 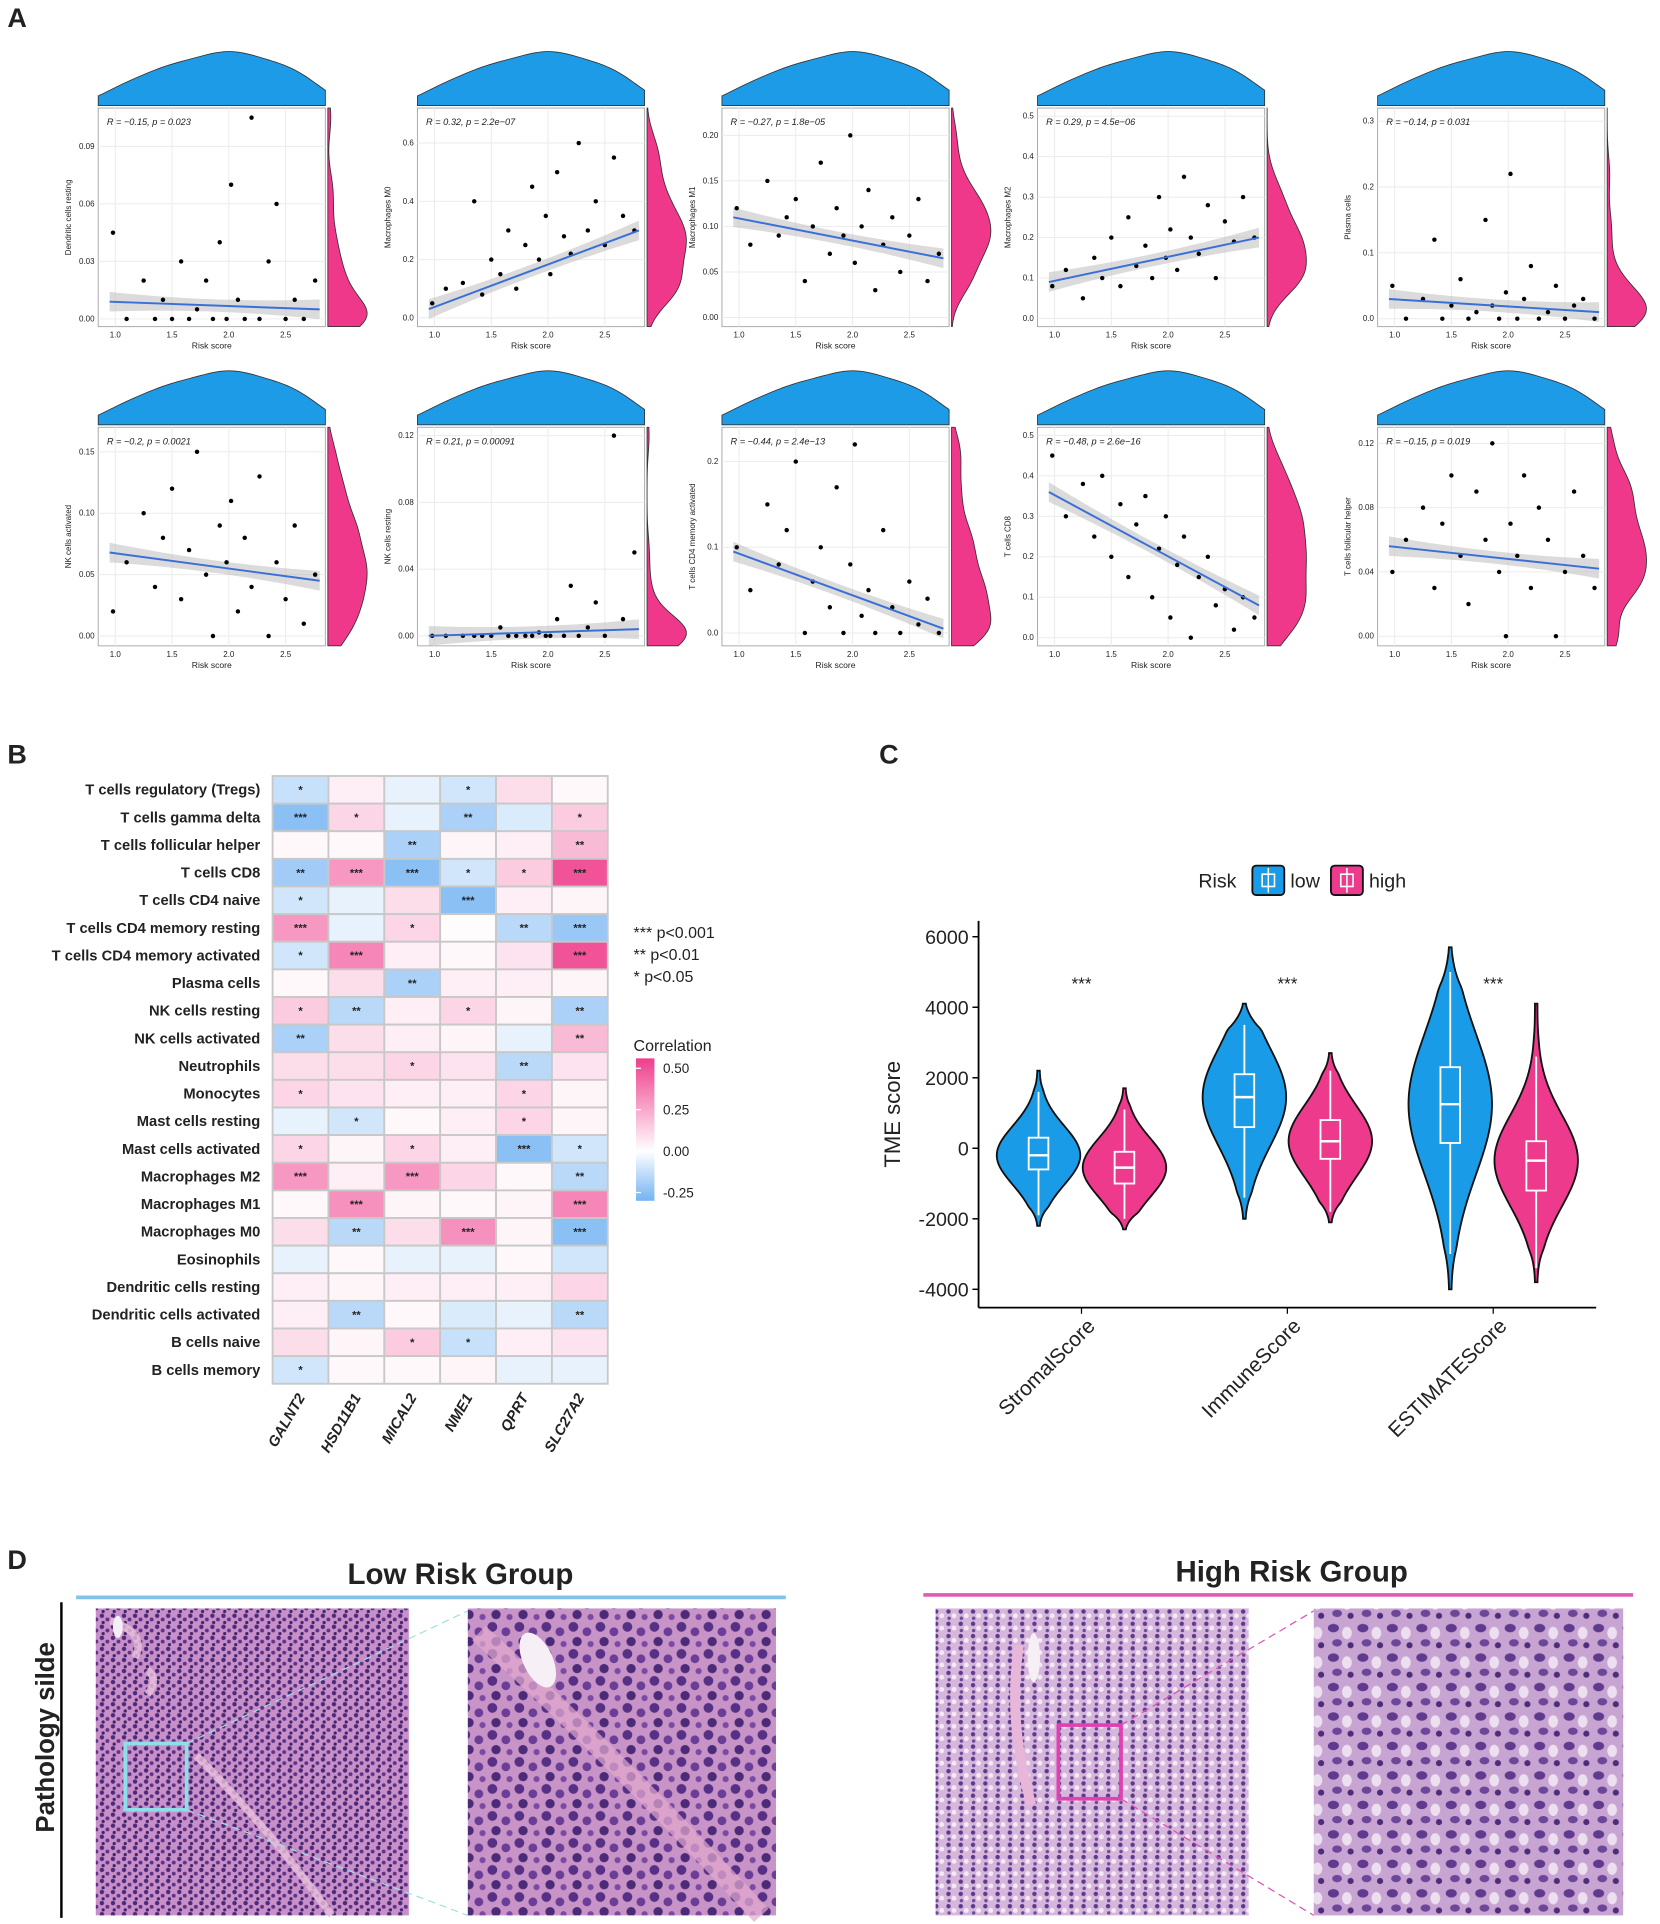 I want to click on y-tick-label: 0.4, so click(x=1029, y=156).